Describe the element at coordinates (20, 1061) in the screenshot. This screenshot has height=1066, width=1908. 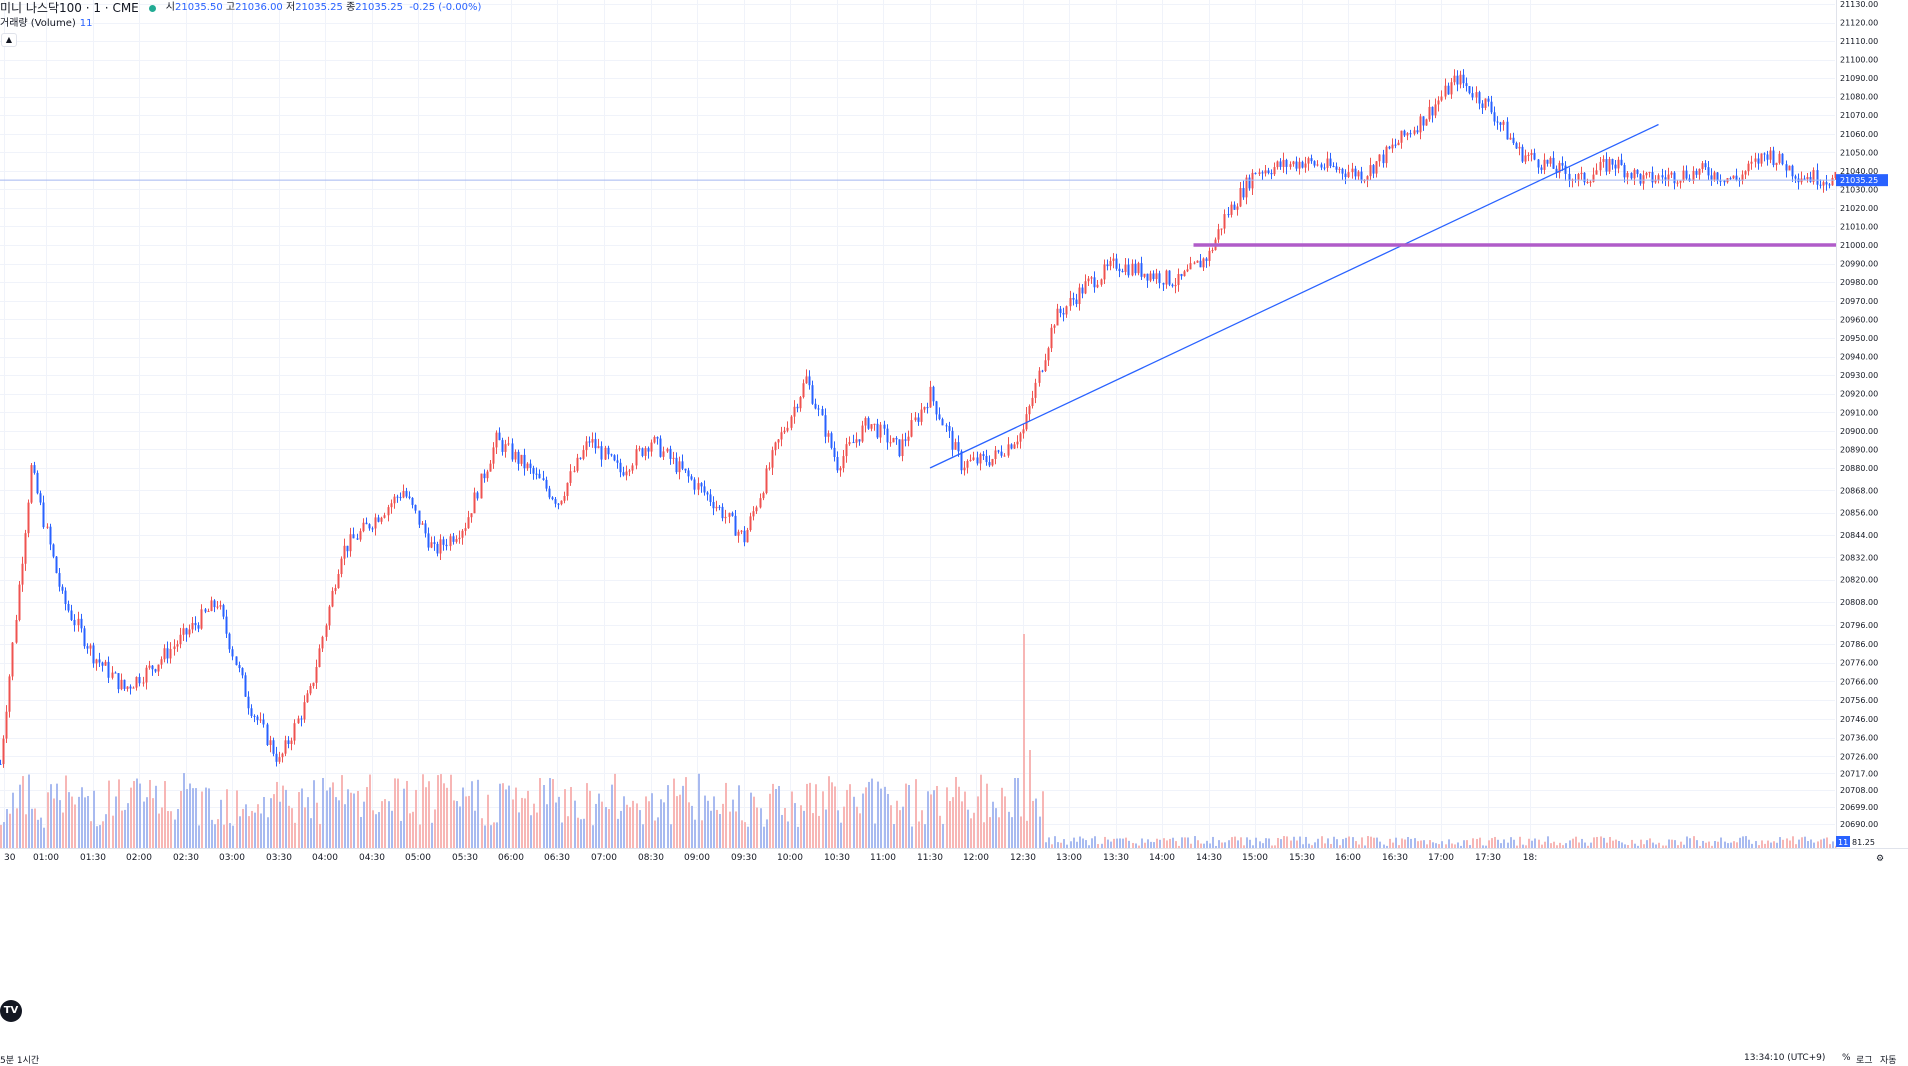
I see `timeframe-buttons: 5분 1시간` at that location.